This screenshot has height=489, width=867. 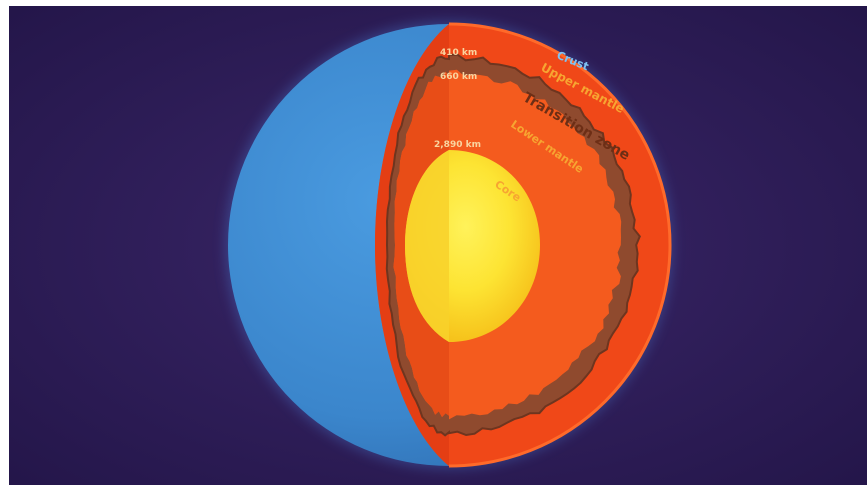 I want to click on label-660km: 660 km, so click(x=458, y=77).